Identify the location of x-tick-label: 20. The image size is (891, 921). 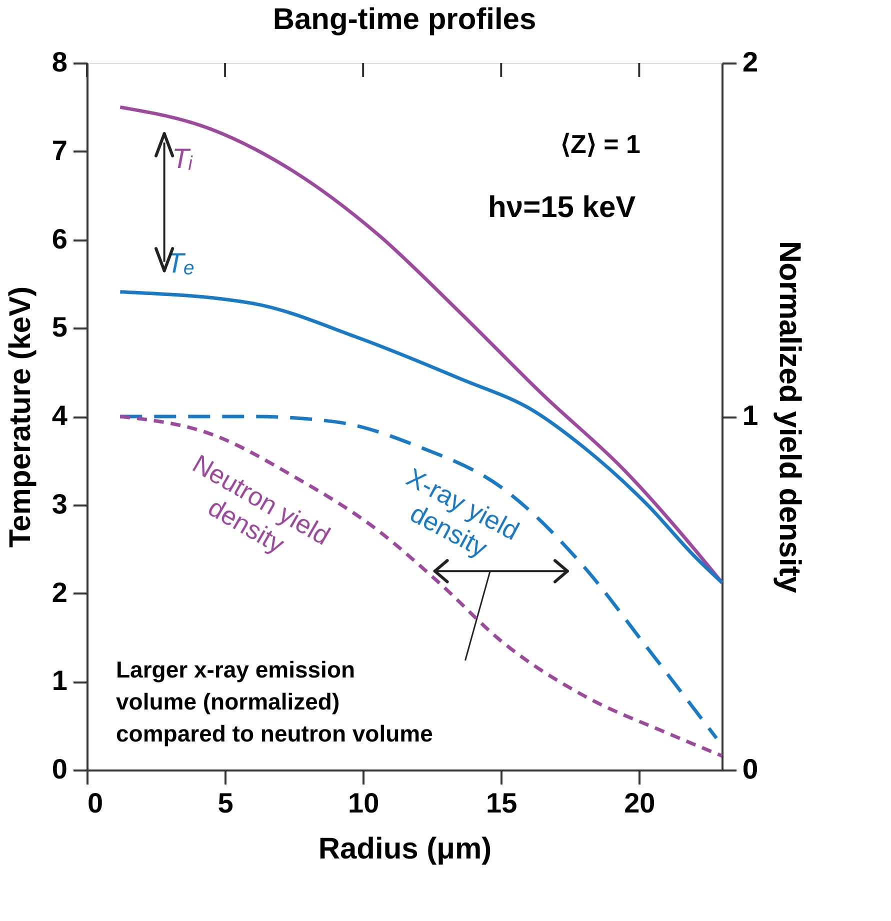
(640, 803).